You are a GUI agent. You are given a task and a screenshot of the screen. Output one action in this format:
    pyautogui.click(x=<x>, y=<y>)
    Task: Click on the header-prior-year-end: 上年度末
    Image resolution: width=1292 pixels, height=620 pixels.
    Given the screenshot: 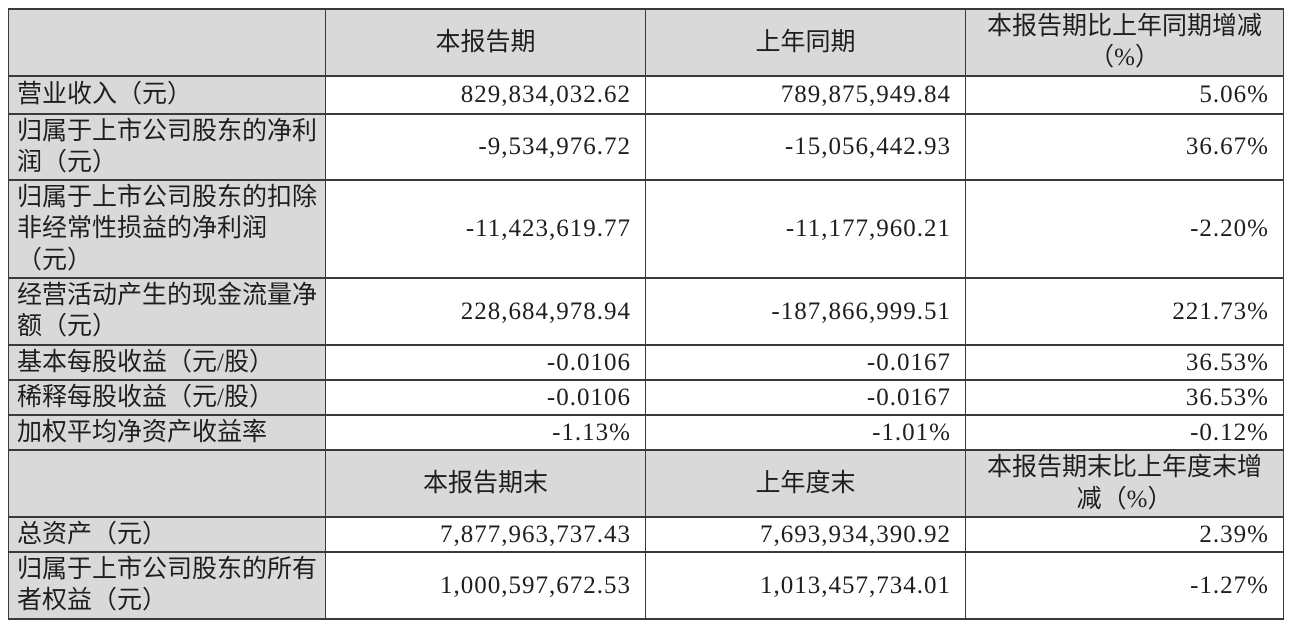 What is the action you would take?
    pyautogui.click(x=805, y=483)
    